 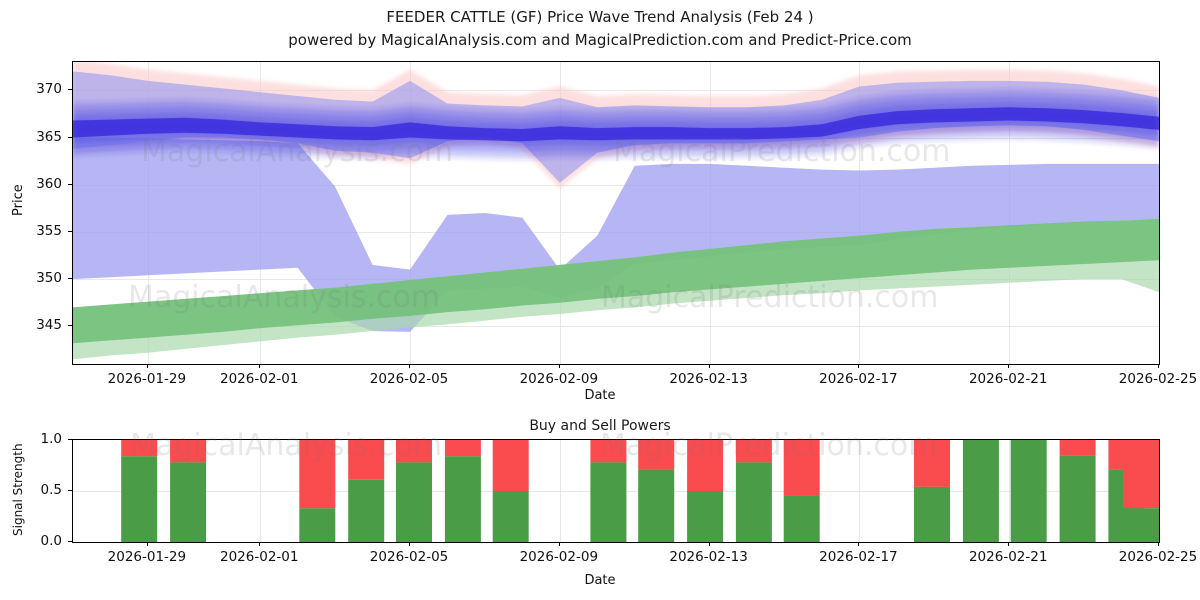 I want to click on date-axis-label-top: Date, so click(x=600, y=395).